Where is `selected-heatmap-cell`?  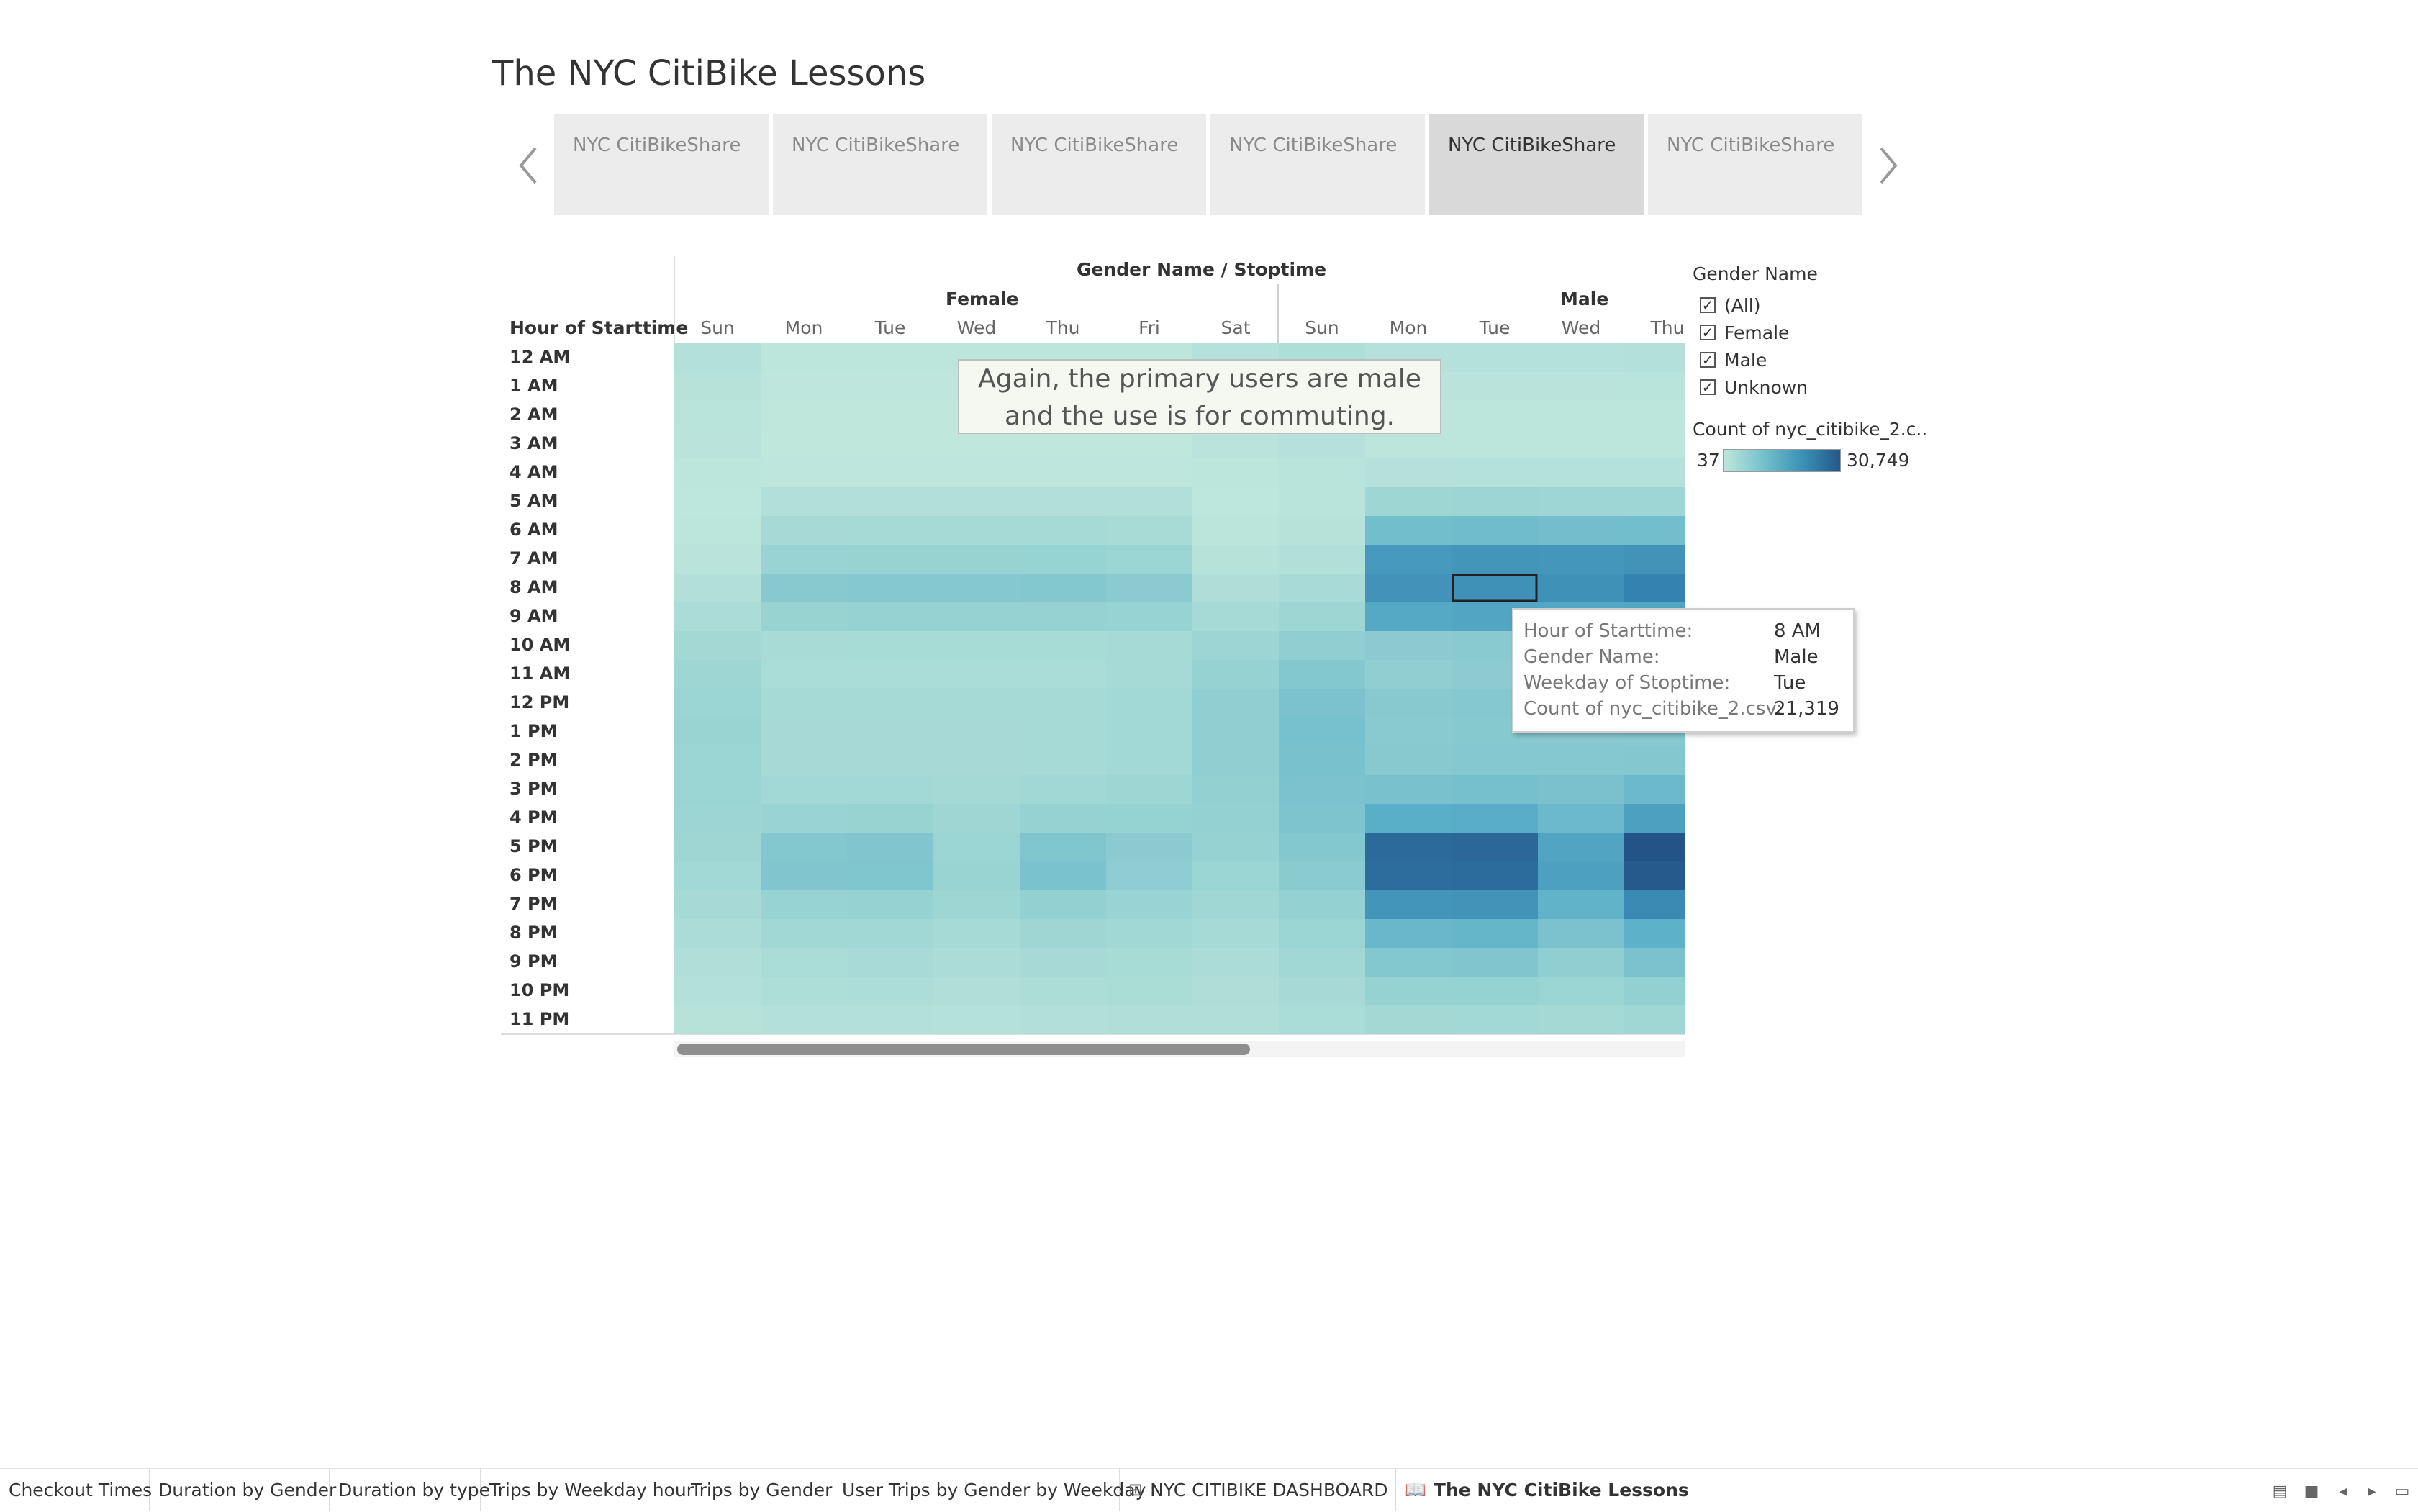
selected-heatmap-cell is located at coordinates (1495, 588).